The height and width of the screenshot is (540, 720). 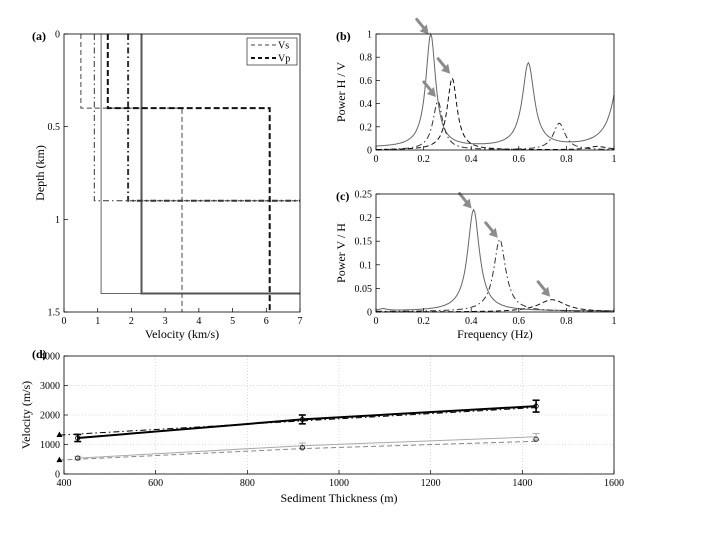 I want to click on y-tick-label: 0.8, so click(x=366, y=58).